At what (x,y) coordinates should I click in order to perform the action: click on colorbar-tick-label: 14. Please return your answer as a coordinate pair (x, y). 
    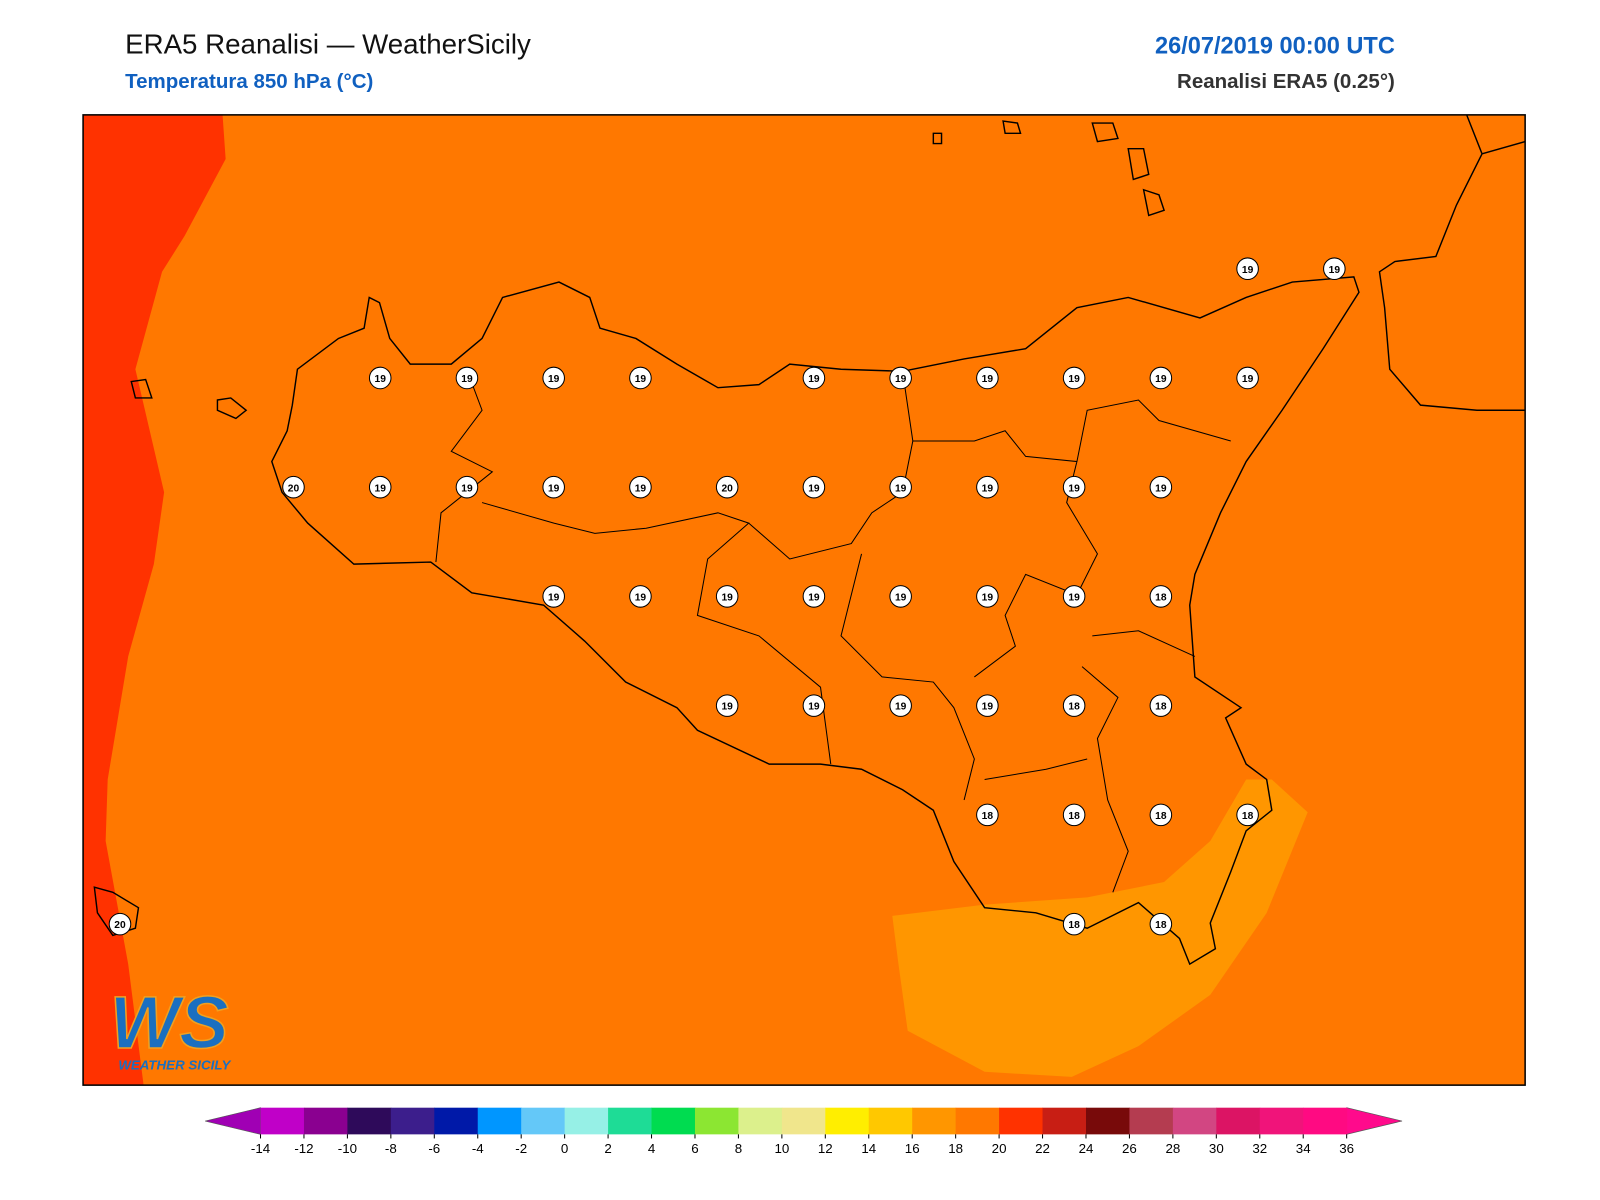
    Looking at the image, I should click on (868, 1148).